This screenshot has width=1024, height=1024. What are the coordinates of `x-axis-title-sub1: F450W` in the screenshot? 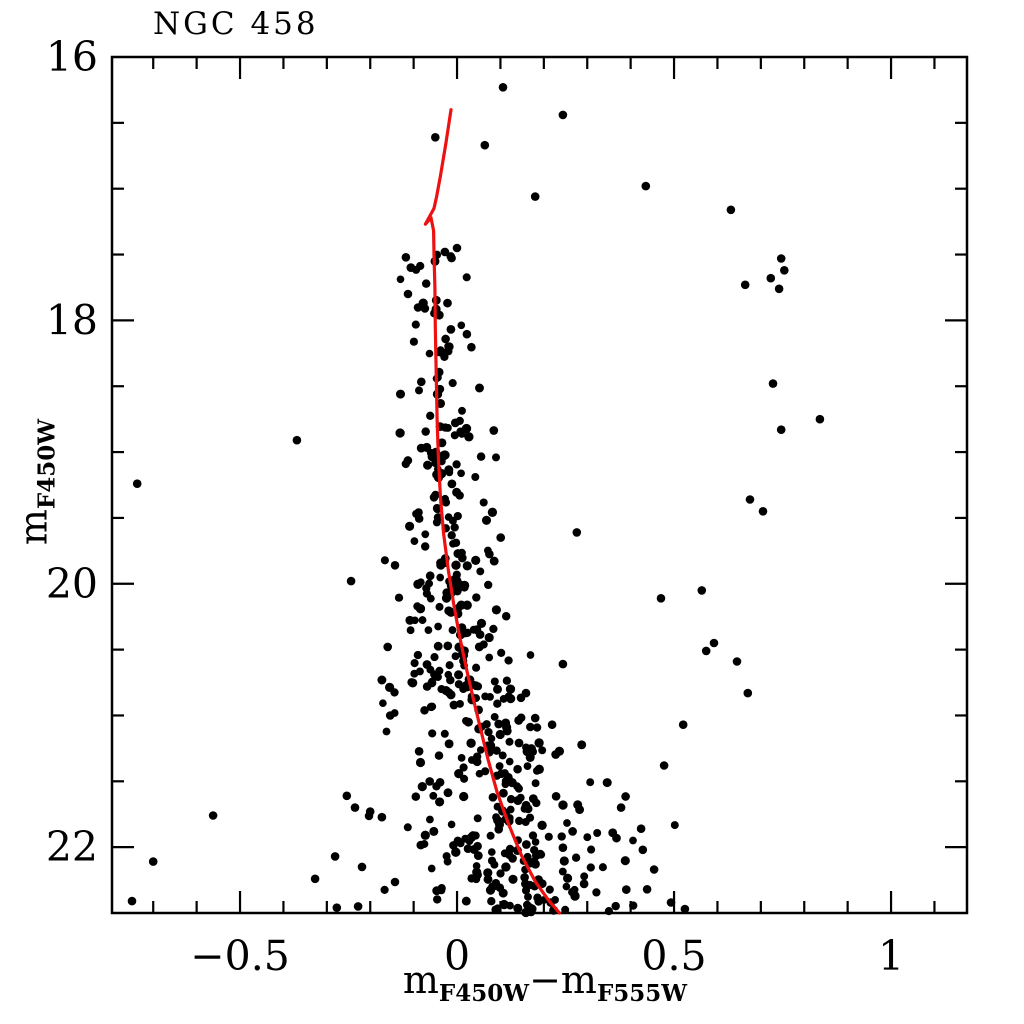 It's located at (484, 993).